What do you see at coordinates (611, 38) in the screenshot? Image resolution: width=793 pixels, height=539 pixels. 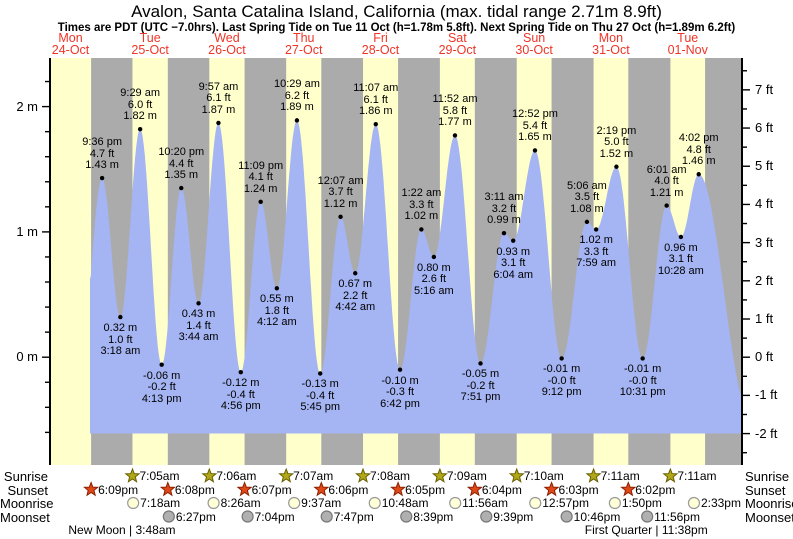 I see `day-name-label: Mon` at bounding box center [611, 38].